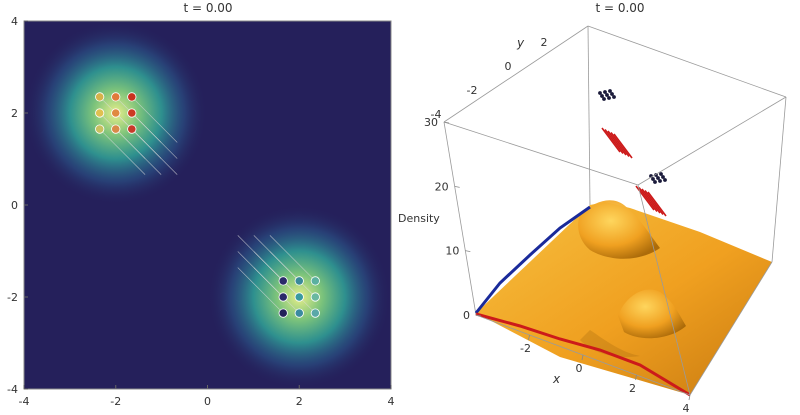  What do you see at coordinates (207, 8) in the screenshot?
I see `heatmap-title: t = 0.00` at bounding box center [207, 8].